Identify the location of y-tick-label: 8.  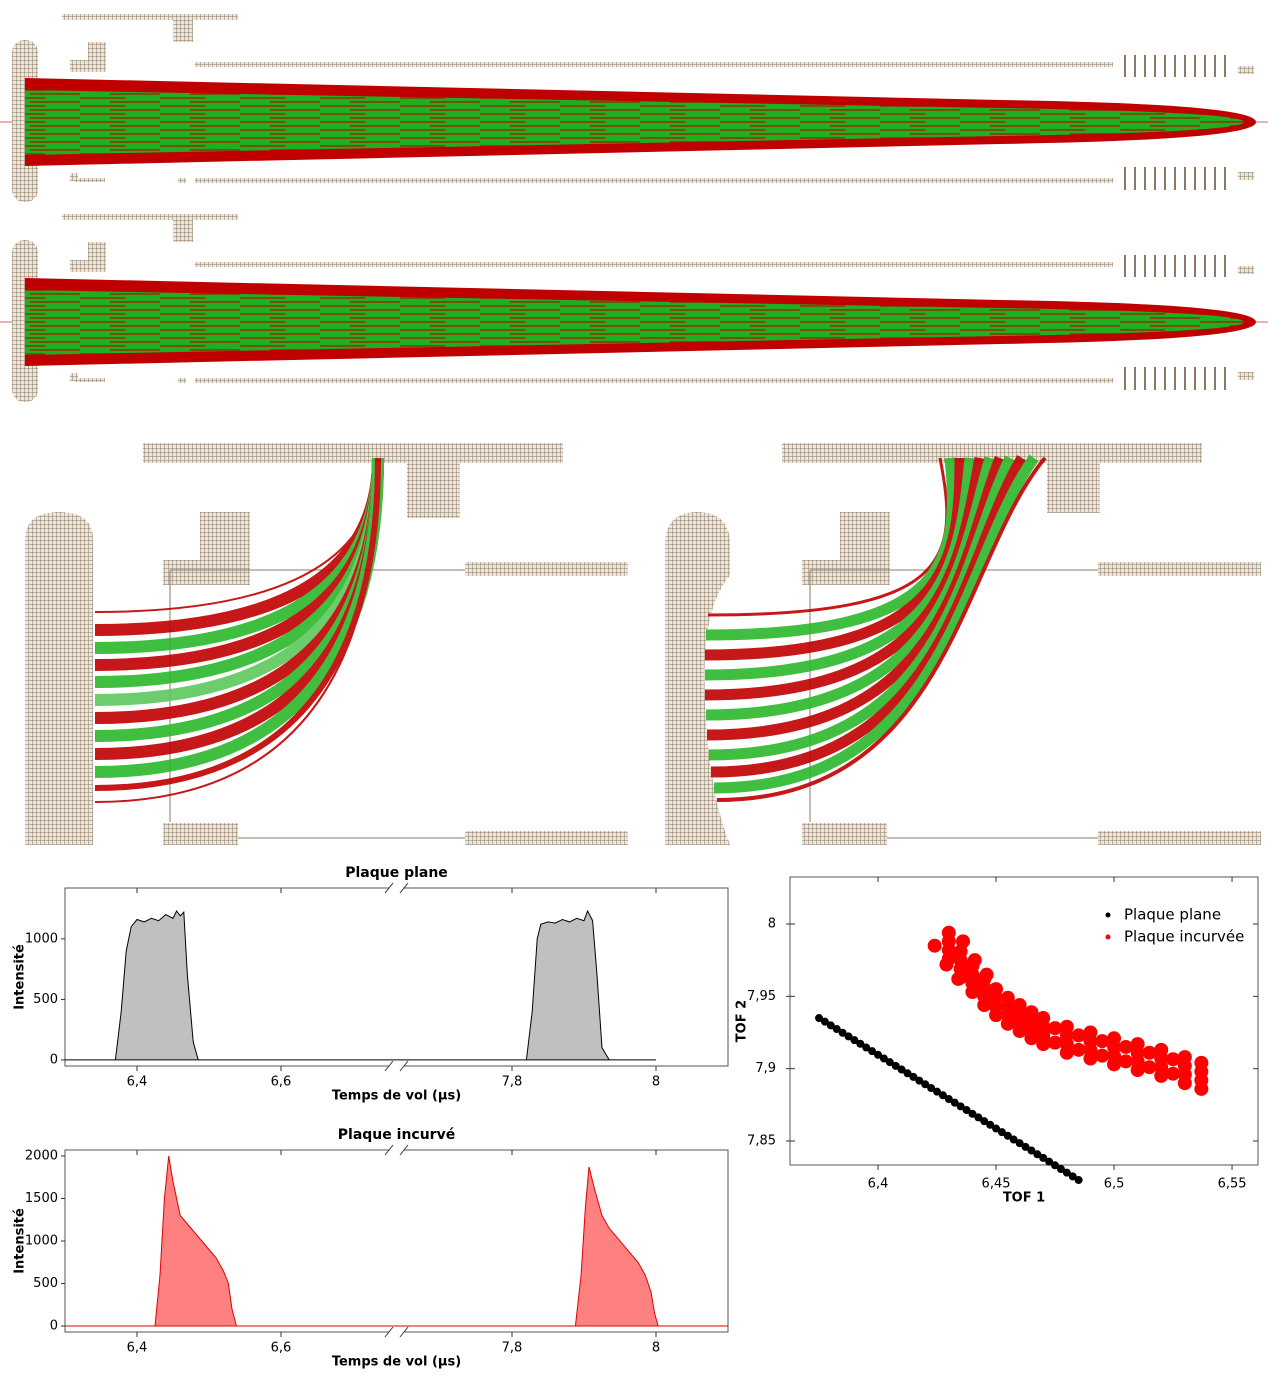
(772, 924).